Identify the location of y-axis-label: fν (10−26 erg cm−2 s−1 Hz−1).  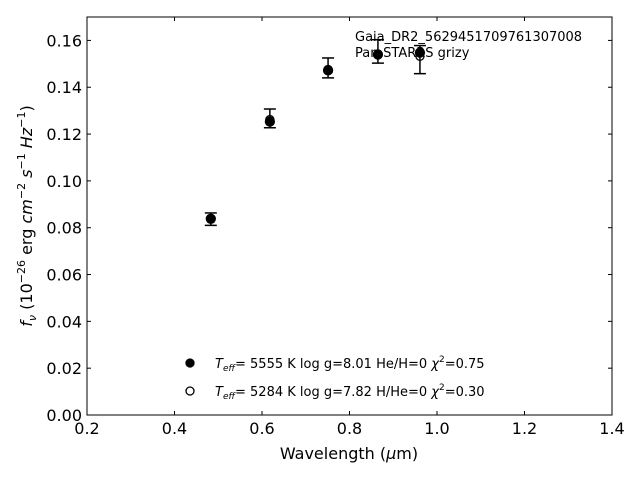
(27, 215).